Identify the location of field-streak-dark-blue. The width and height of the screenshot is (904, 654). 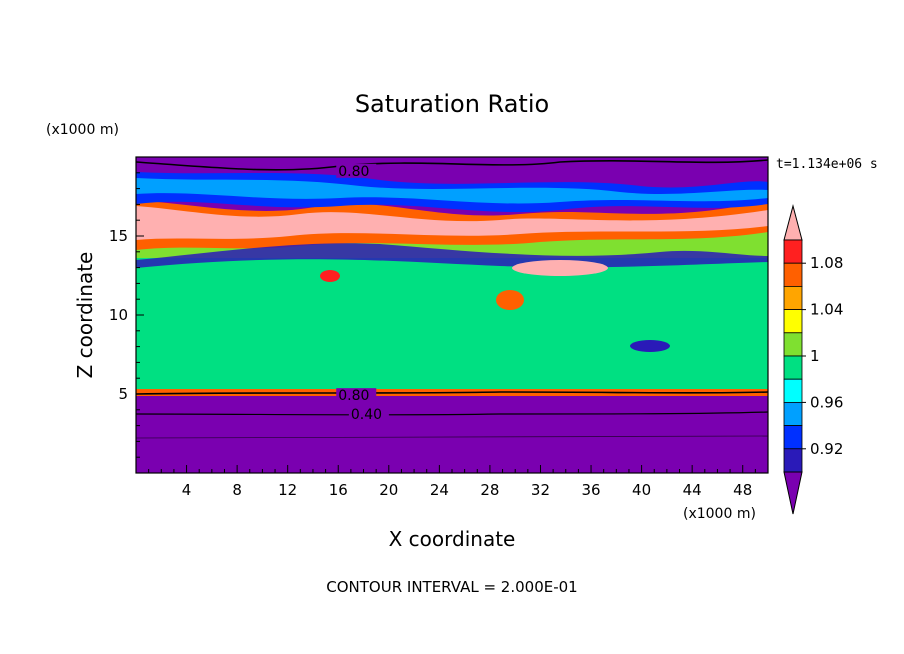
(452, 255).